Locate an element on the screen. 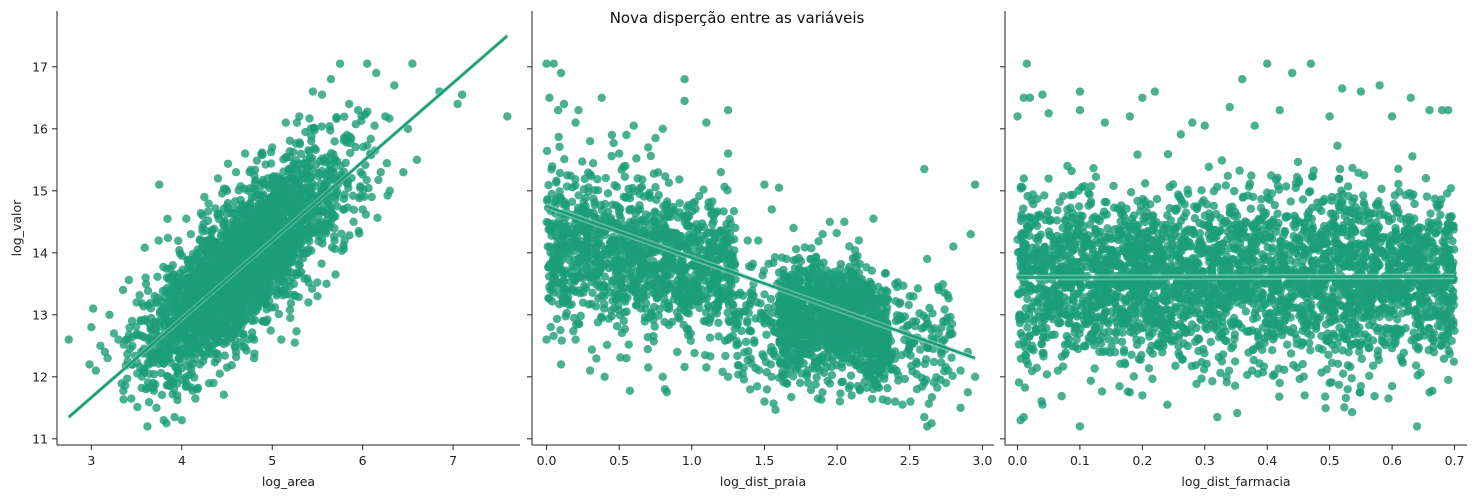 The height and width of the screenshot is (498, 1476). y-tick-label: 14 is located at coordinates (40, 252).